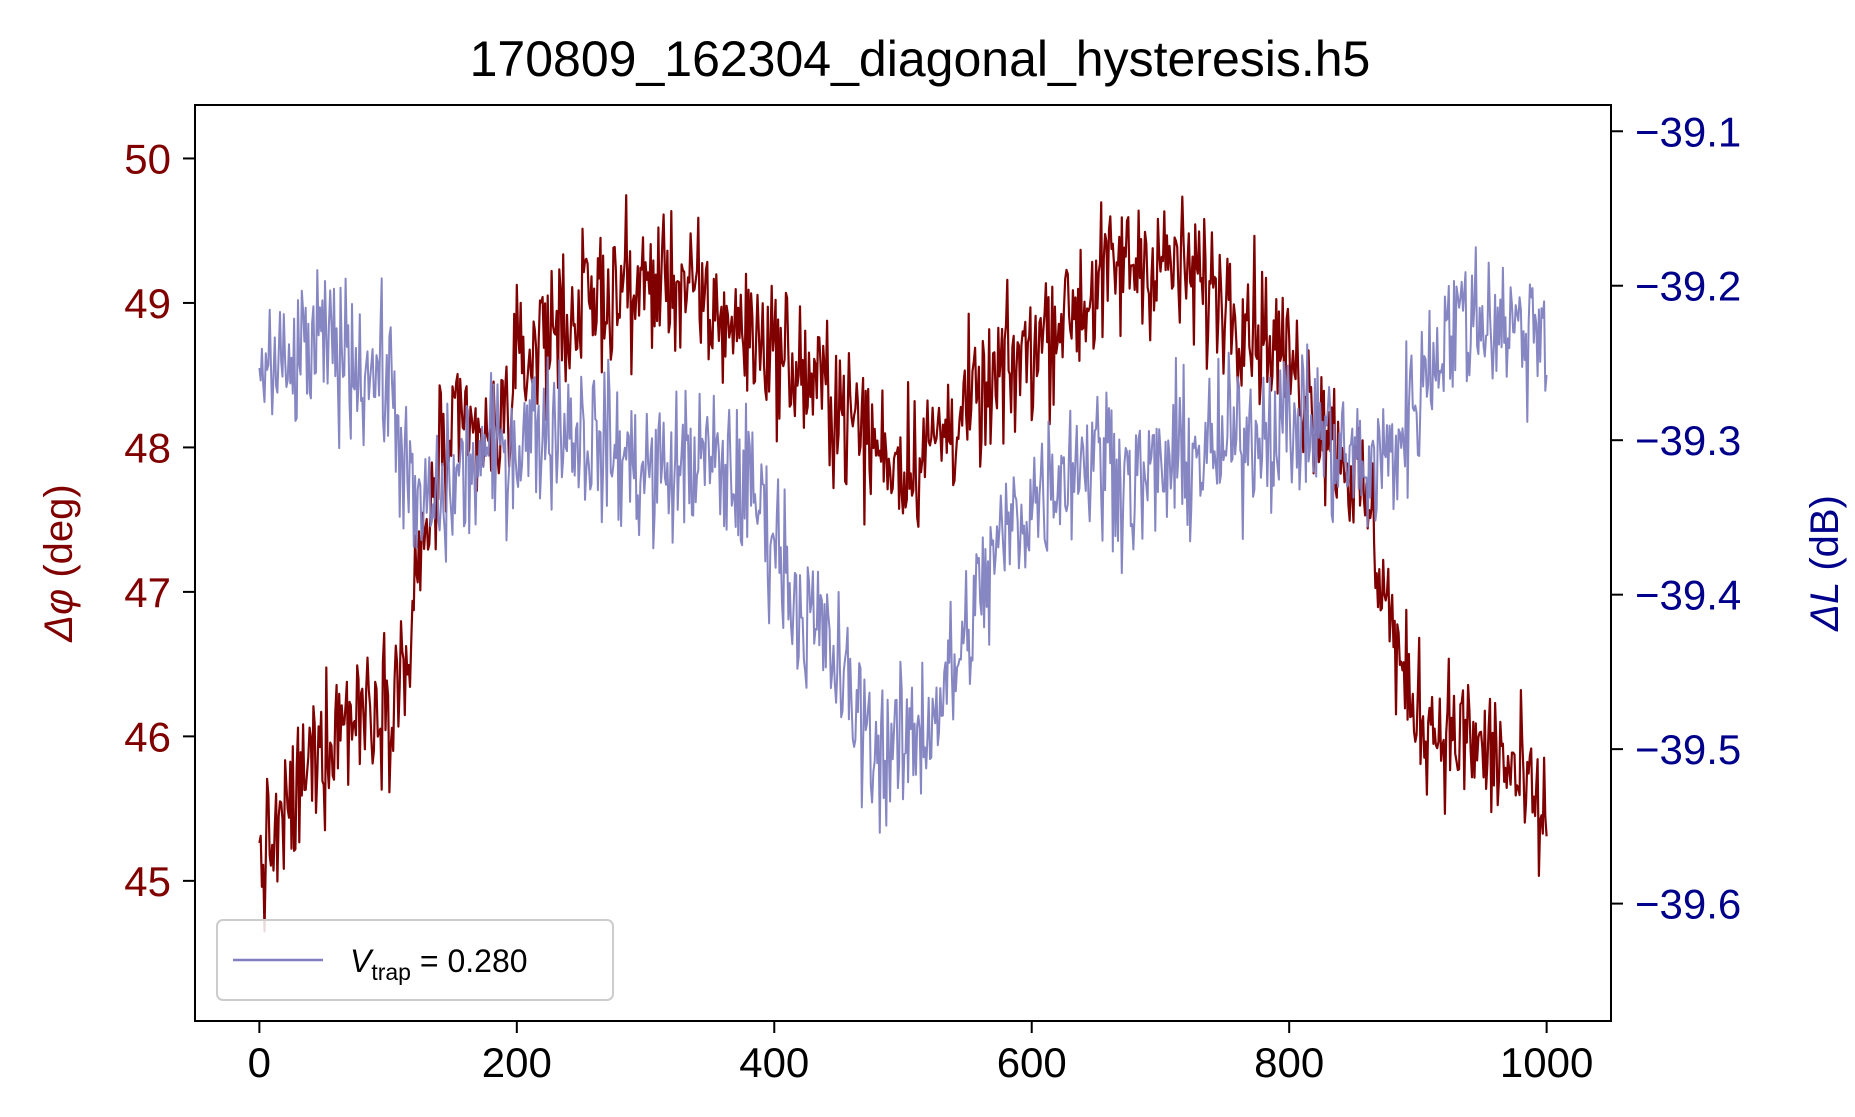 The width and height of the screenshot is (1855, 1117). I want to click on right-tick-label: −39.4, so click(1688, 595).